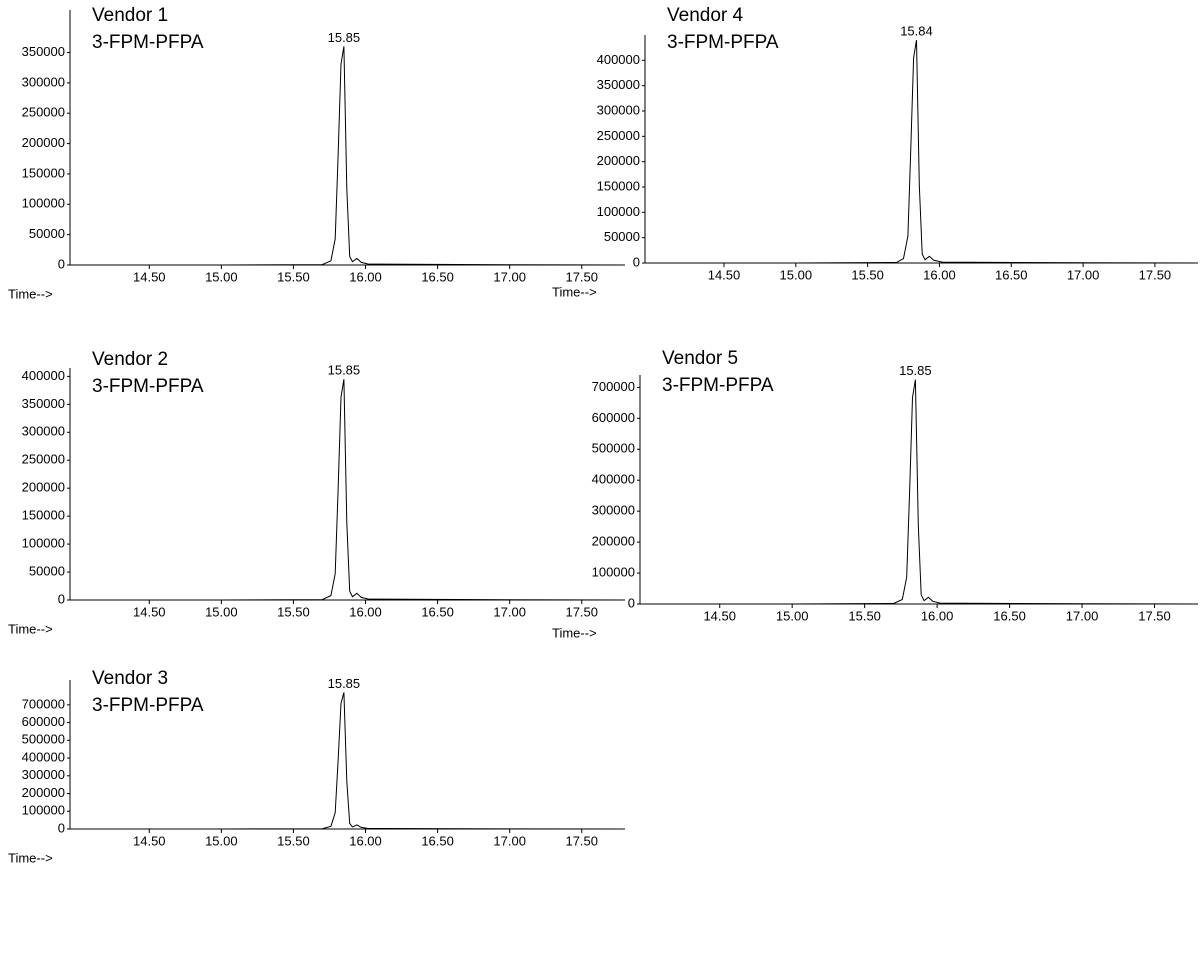 The image size is (1202, 954). What do you see at coordinates (130, 359) in the screenshot?
I see `chart-title: Vendor 2` at bounding box center [130, 359].